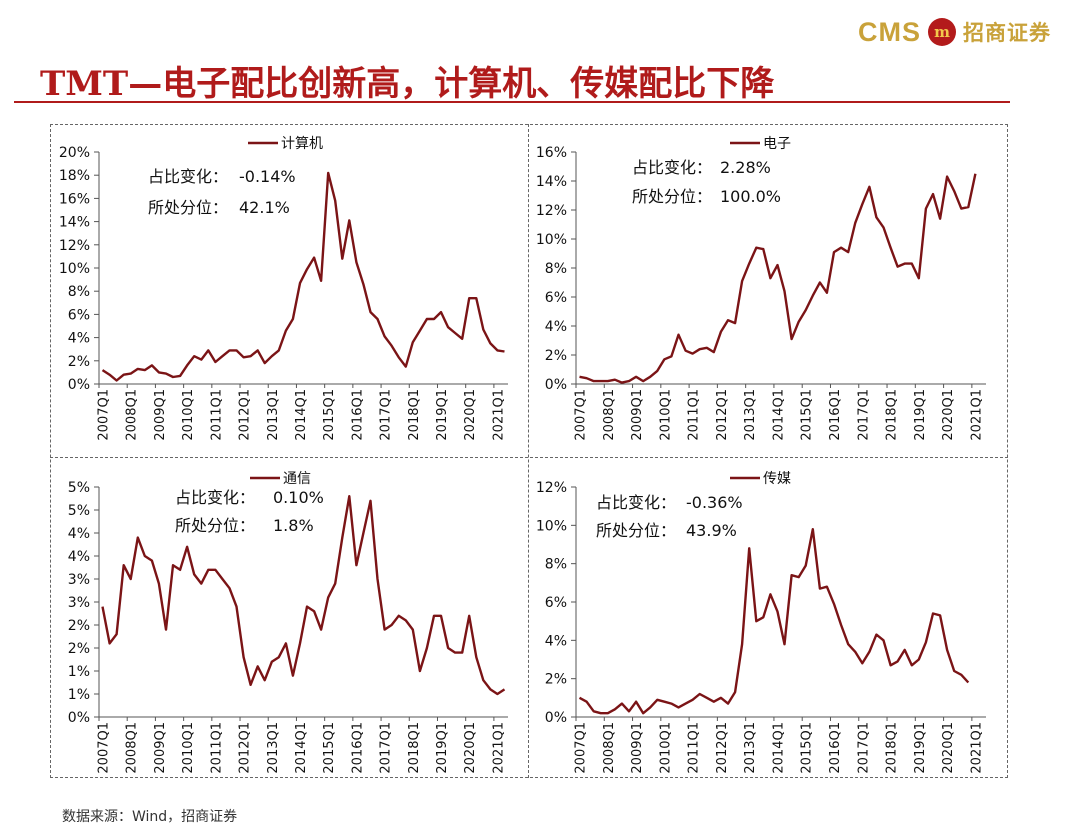  What do you see at coordinates (711, 530) in the screenshot?
I see `stat-percentile-value: 43.9%` at bounding box center [711, 530].